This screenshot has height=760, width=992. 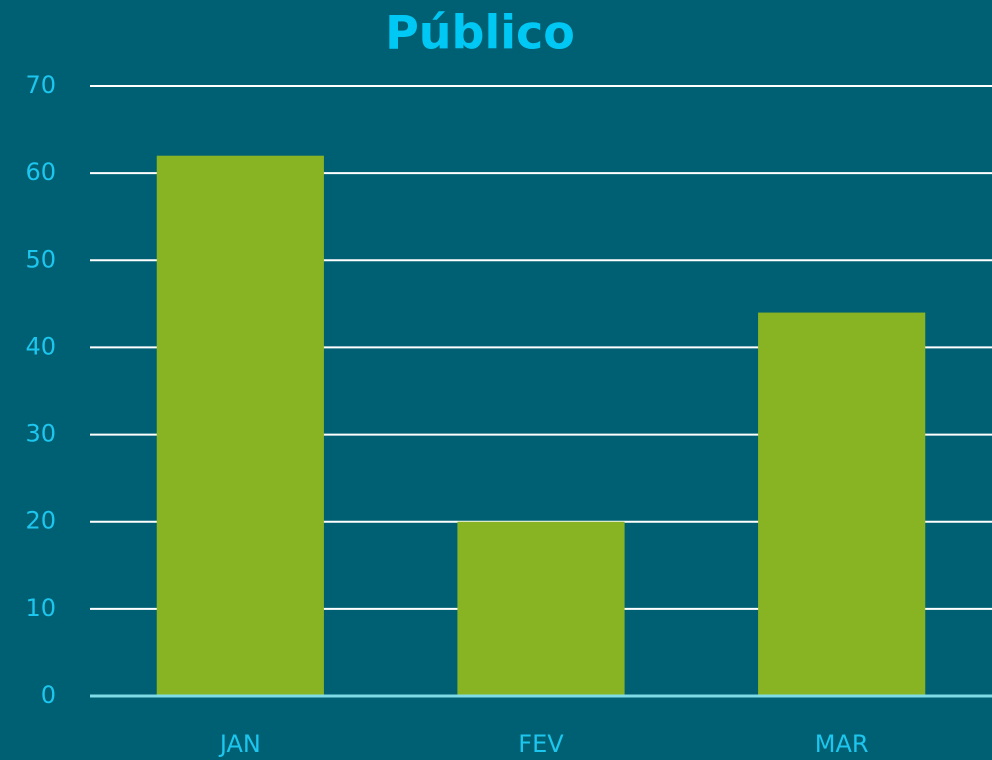 I want to click on y-tick-label: 70, so click(x=40, y=85).